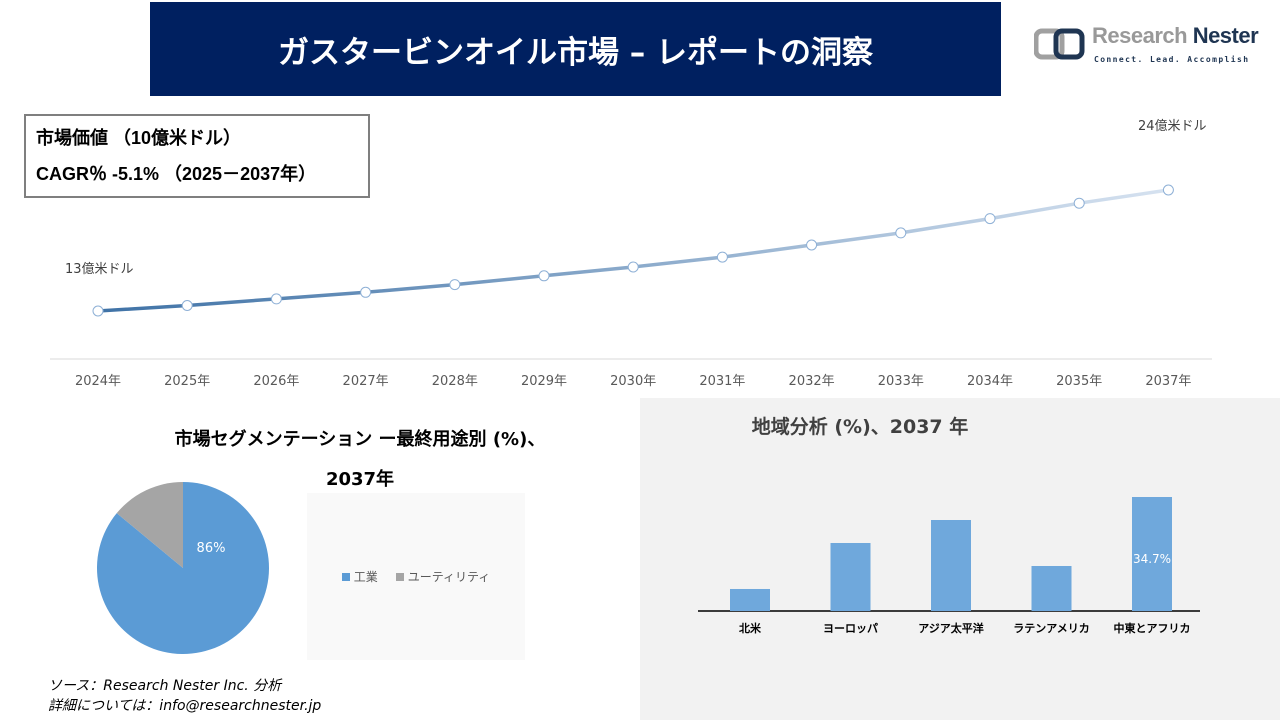 Image resolution: width=1280 pixels, height=720 pixels. I want to click on x-tick-label: 2033年, so click(901, 381).